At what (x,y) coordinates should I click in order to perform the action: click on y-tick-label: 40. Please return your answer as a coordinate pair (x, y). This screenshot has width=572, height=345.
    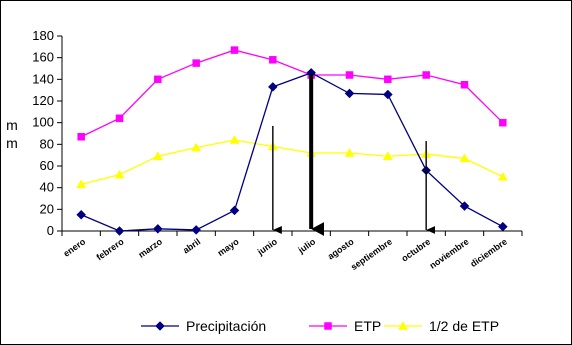
    Looking at the image, I should click on (47, 187).